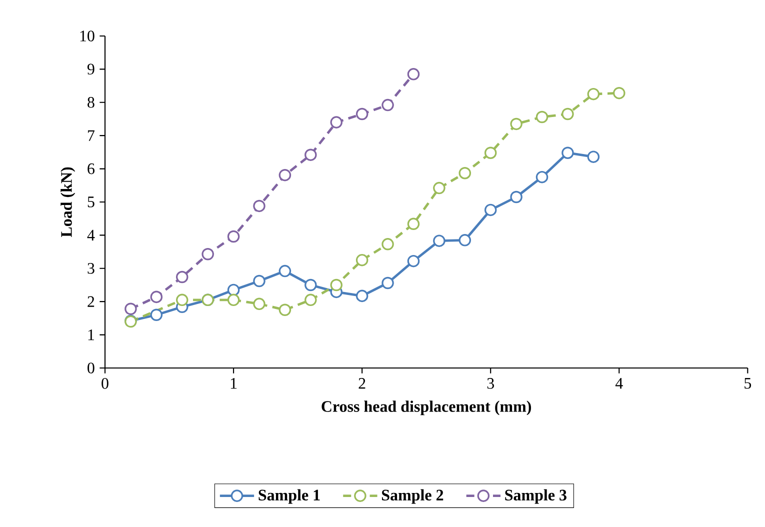  I want to click on x-tick-label: 2, so click(362, 383).